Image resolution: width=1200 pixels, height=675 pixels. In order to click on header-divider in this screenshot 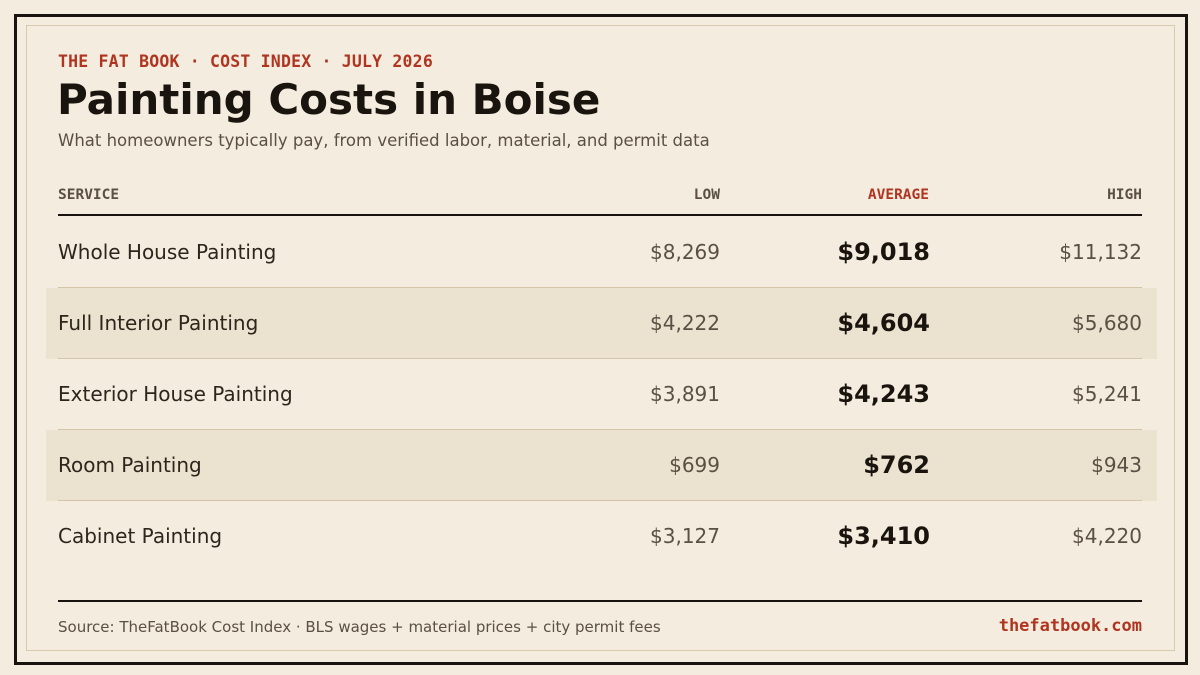, I will do `click(600, 215)`.